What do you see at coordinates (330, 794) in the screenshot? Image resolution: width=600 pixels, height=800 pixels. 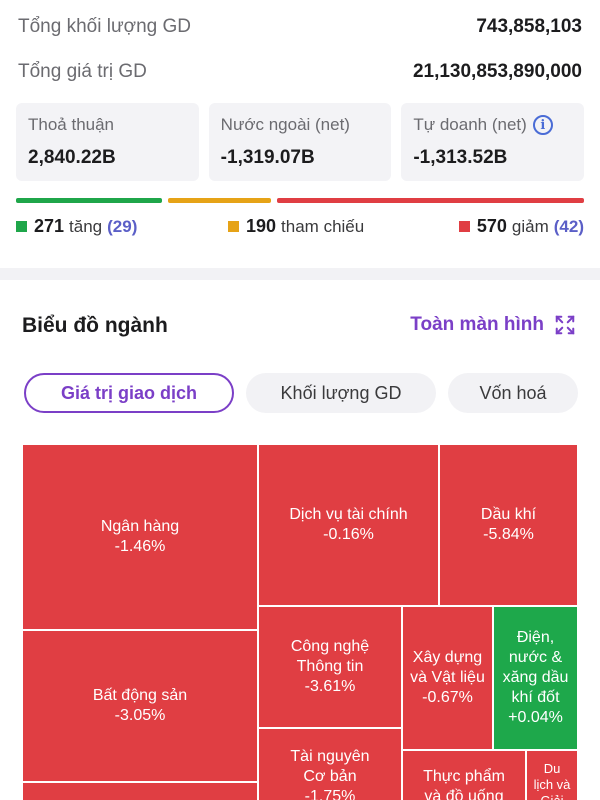 I see `tile-change: -1.75%` at bounding box center [330, 794].